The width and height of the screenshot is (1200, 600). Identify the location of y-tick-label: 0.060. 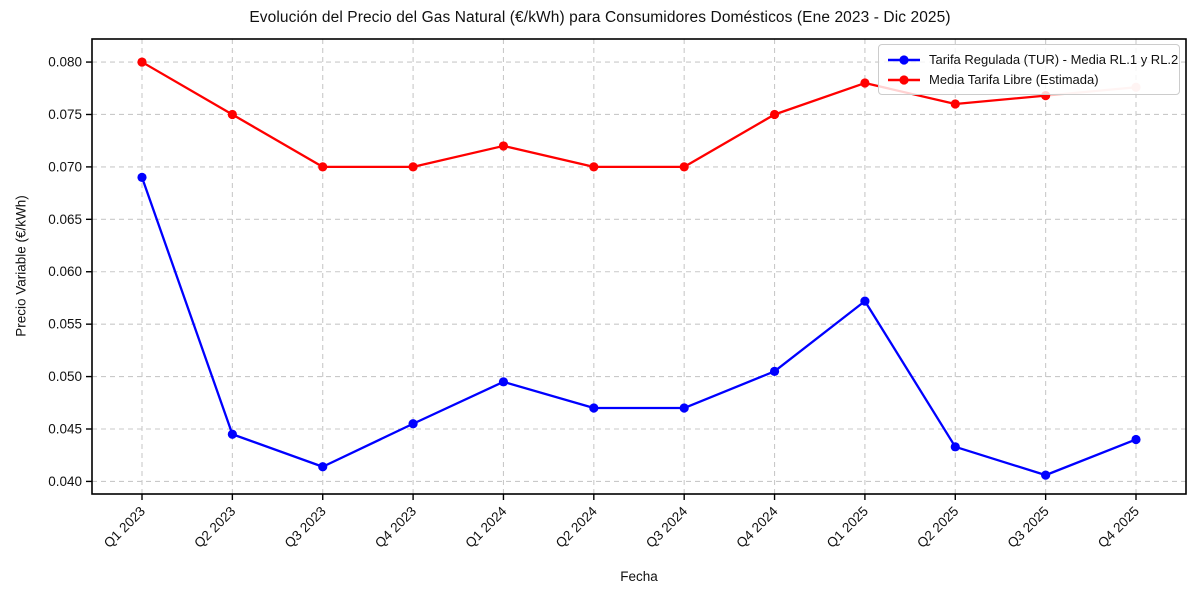
(65, 271).